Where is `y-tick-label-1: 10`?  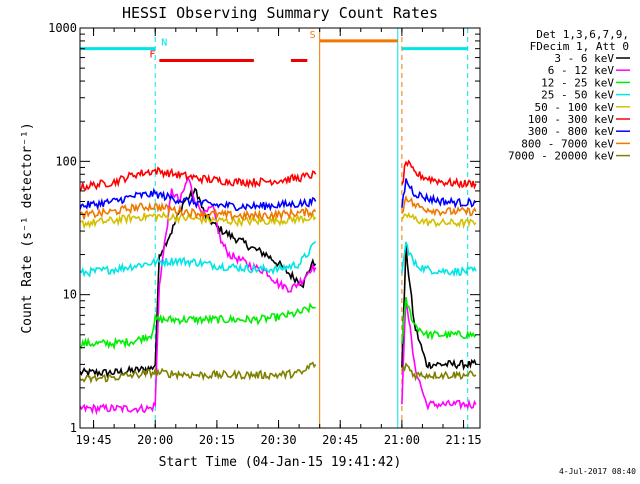
y-tick-label-1: 10 is located at coordinates (70, 295).